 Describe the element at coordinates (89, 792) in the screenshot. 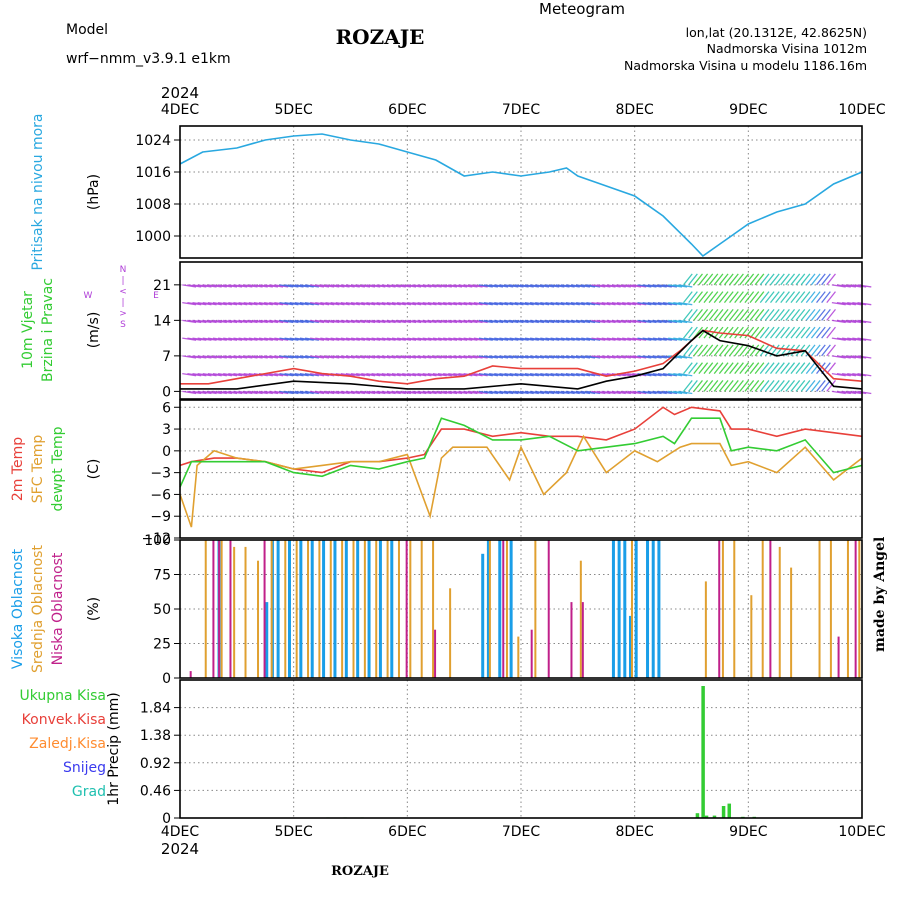

I see `precip-legend-item: Grad` at that location.